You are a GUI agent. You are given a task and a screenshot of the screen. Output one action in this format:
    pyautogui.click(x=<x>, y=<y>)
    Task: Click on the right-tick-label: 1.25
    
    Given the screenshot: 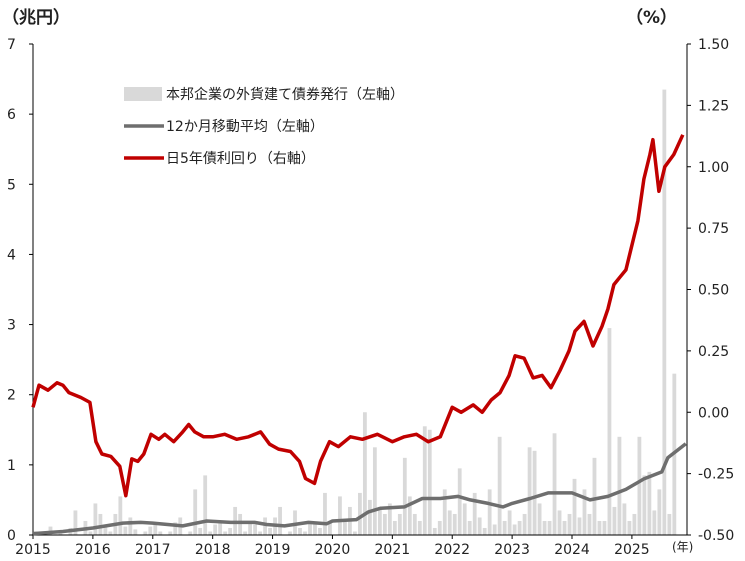 What is the action you would take?
    pyautogui.click(x=713, y=106)
    